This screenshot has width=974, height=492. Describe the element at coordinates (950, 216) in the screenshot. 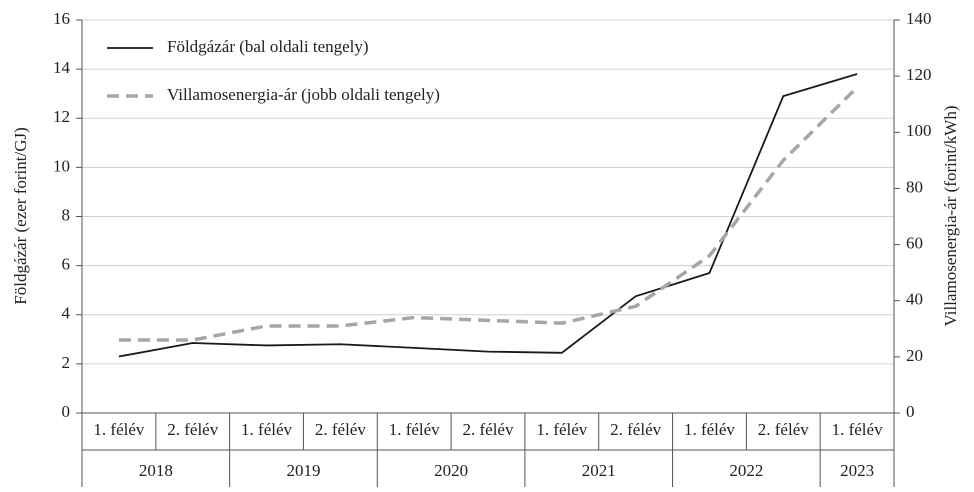

I see `y2-axis-label: Villamosenergia-ár (forint/kWh)` at that location.